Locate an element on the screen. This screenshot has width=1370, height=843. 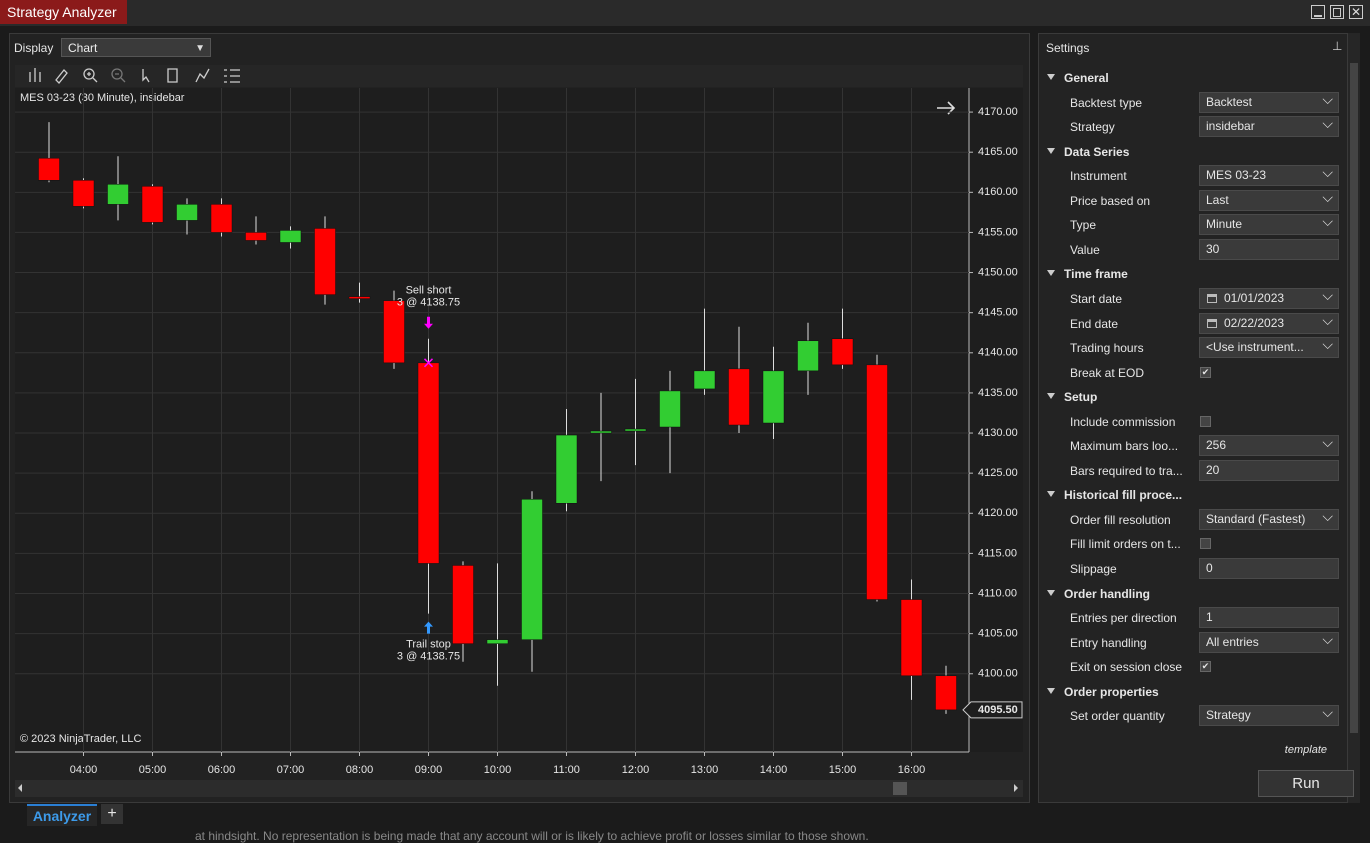
dropdown: insidebar ⌵ is located at coordinates (1269, 126).